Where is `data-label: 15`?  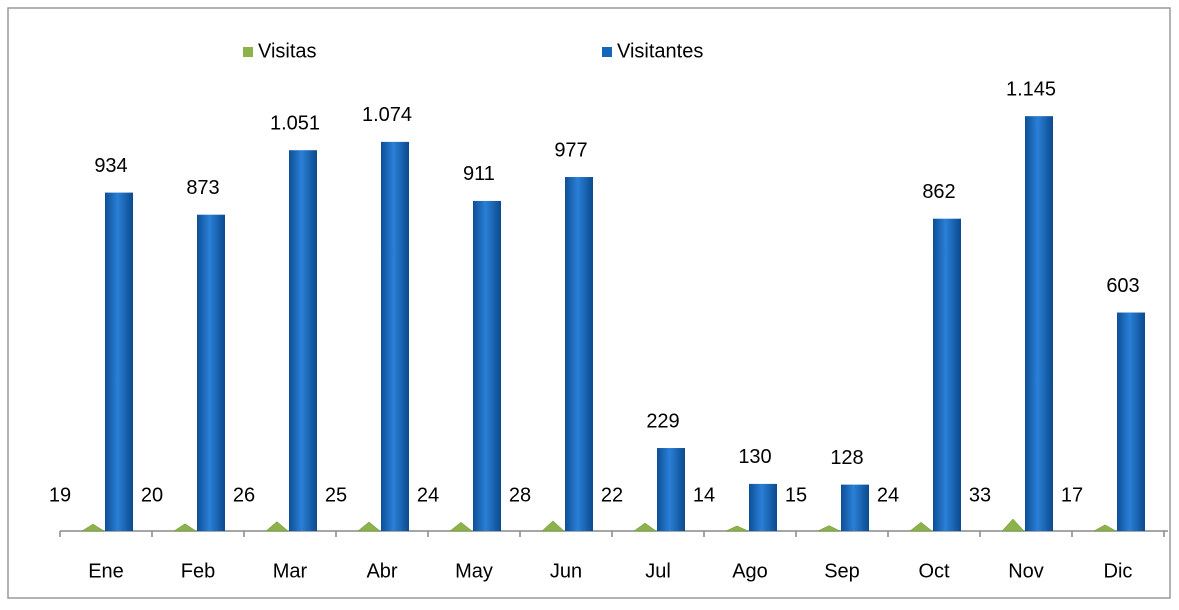
data-label: 15 is located at coordinates (796, 495).